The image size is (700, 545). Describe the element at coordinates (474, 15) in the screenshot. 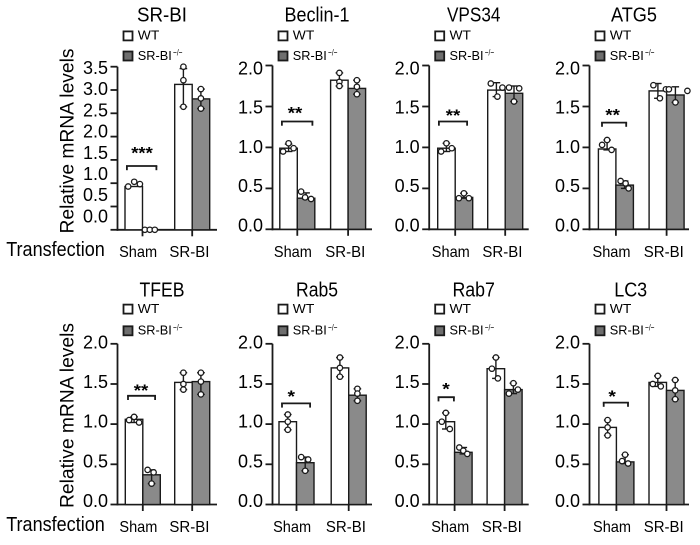

I see `svg-text: VPS34` at that location.